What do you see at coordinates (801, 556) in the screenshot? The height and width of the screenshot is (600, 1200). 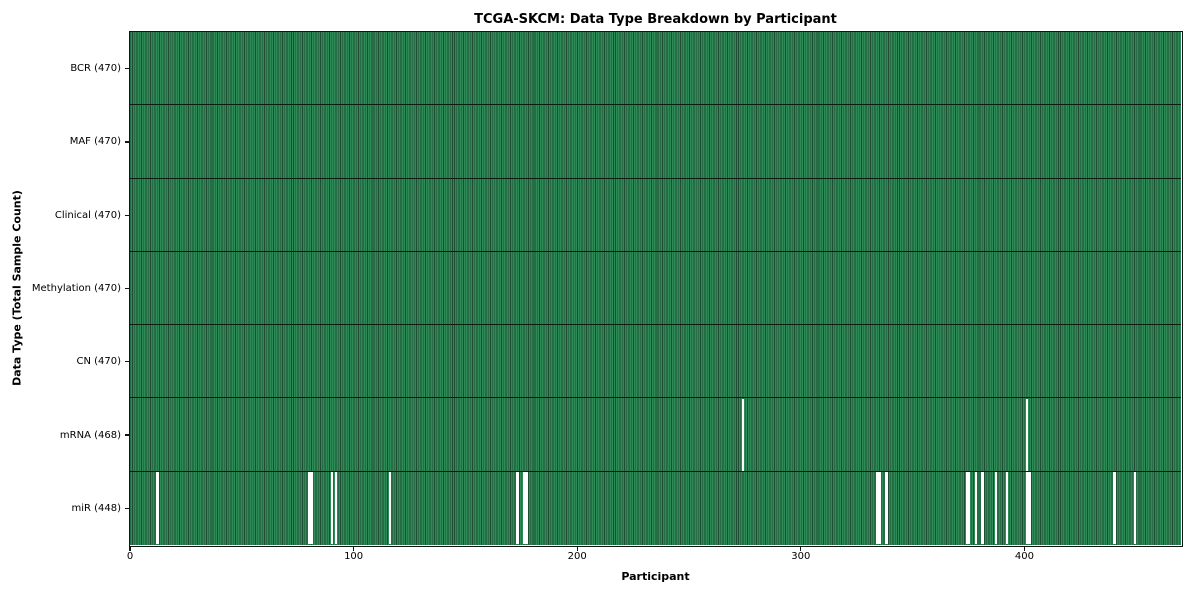 I see `x-tick-label-300: 300` at bounding box center [801, 556].